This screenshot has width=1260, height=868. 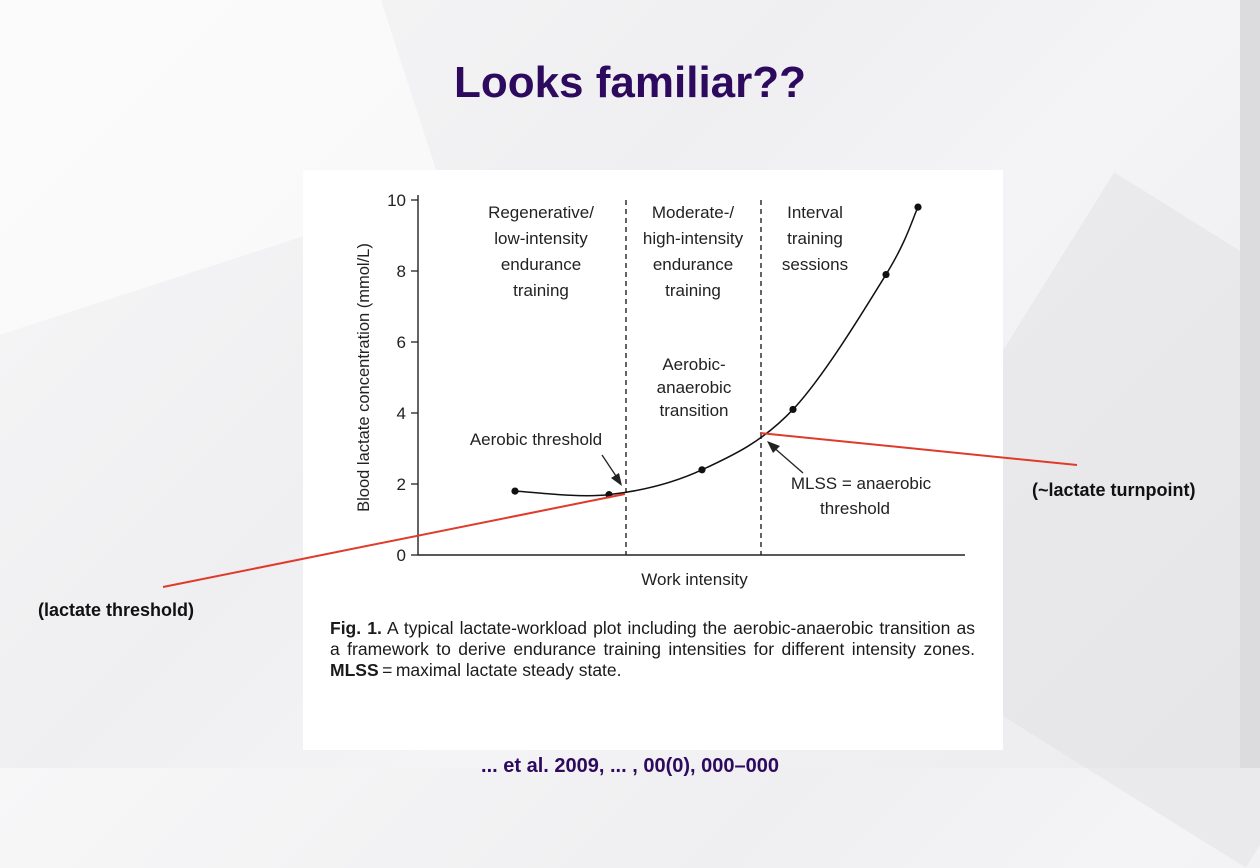 I want to click on lactate-threshold-label: (lactate threshold), so click(x=116, y=610).